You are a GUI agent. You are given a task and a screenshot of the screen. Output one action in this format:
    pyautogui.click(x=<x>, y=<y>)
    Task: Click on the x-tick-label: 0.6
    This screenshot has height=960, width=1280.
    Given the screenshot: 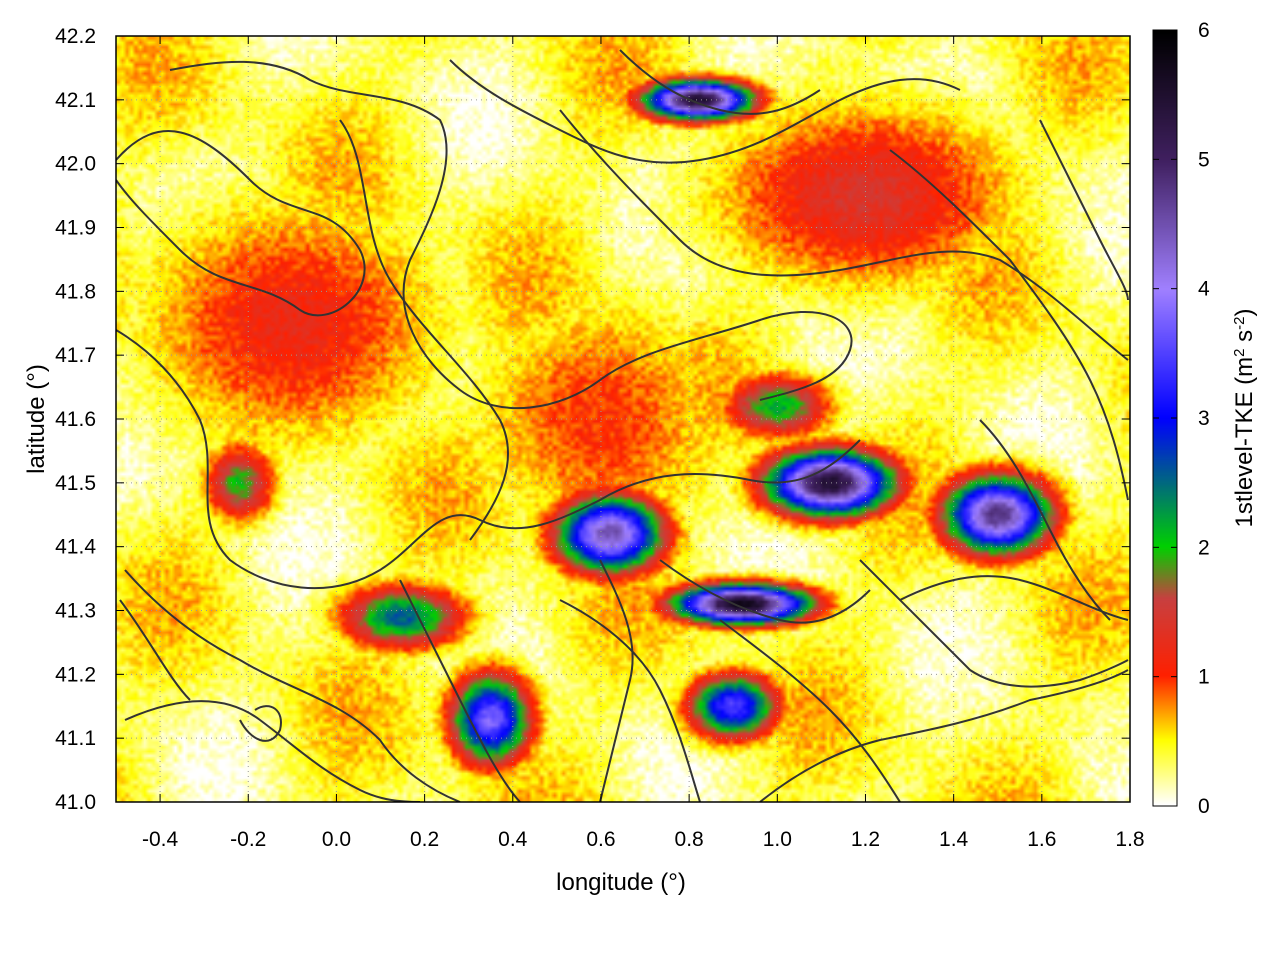 What is the action you would take?
    pyautogui.click(x=600, y=839)
    